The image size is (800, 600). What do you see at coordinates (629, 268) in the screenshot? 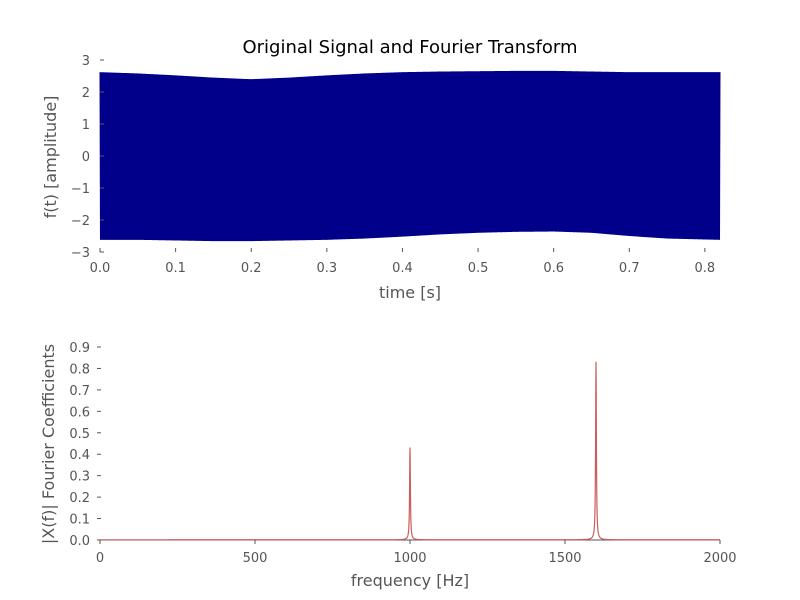
I see `signal-x-tick-label: 0.7` at bounding box center [629, 268].